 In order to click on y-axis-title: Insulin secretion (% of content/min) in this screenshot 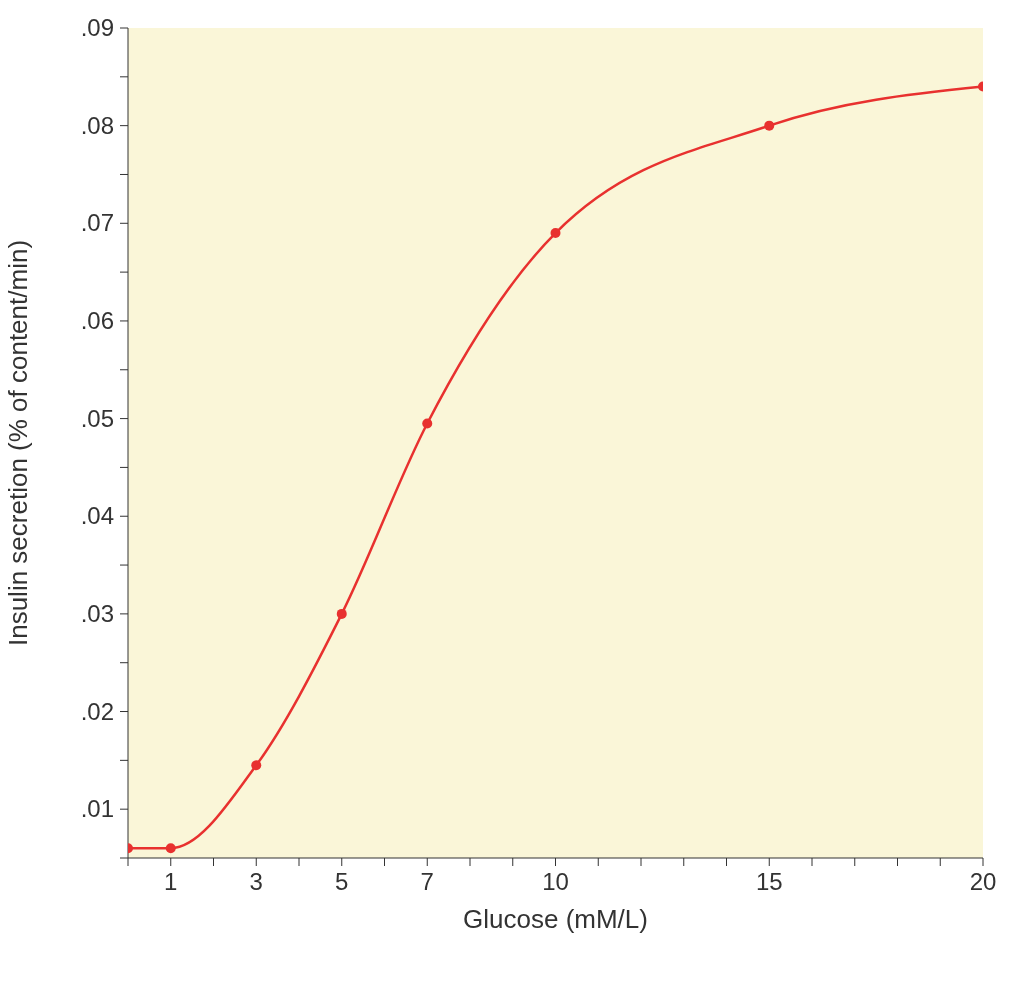, I will do `click(18, 443)`.